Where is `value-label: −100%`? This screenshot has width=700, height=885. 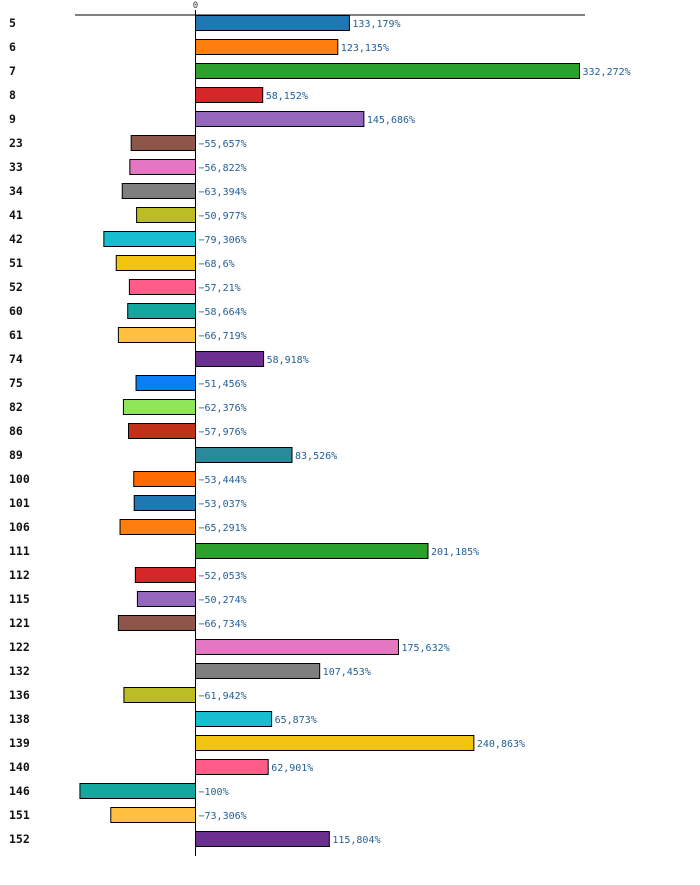
value-label: −100% is located at coordinates (214, 792).